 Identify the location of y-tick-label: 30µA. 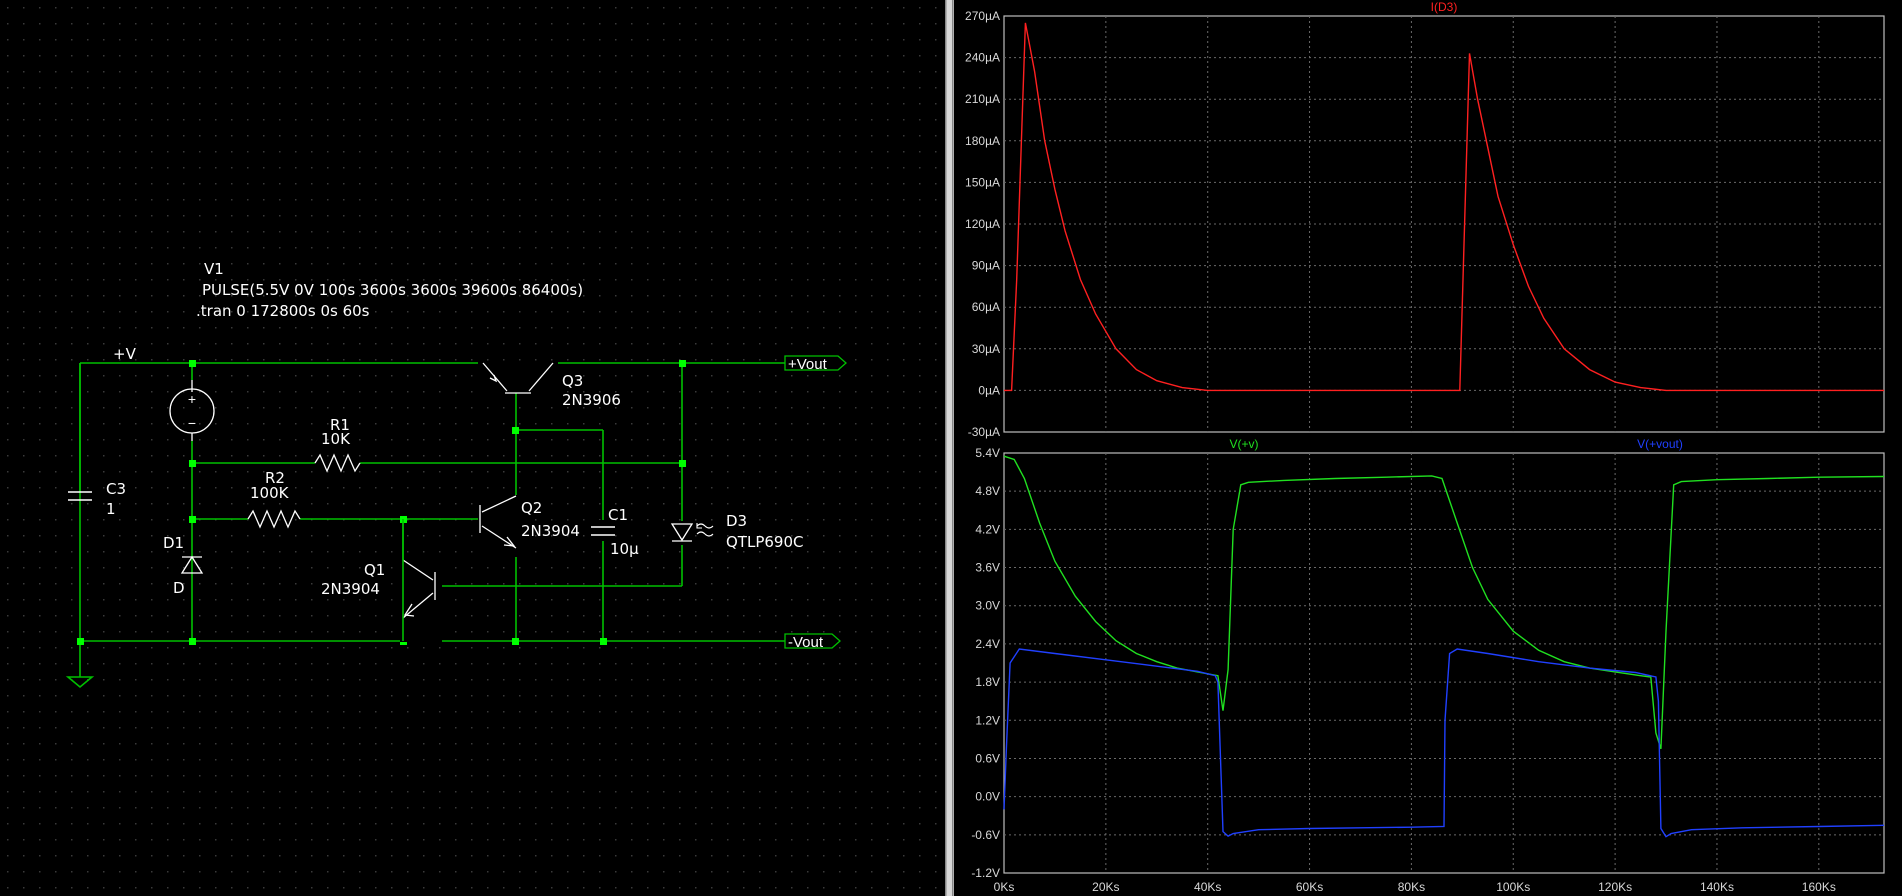
(986, 349).